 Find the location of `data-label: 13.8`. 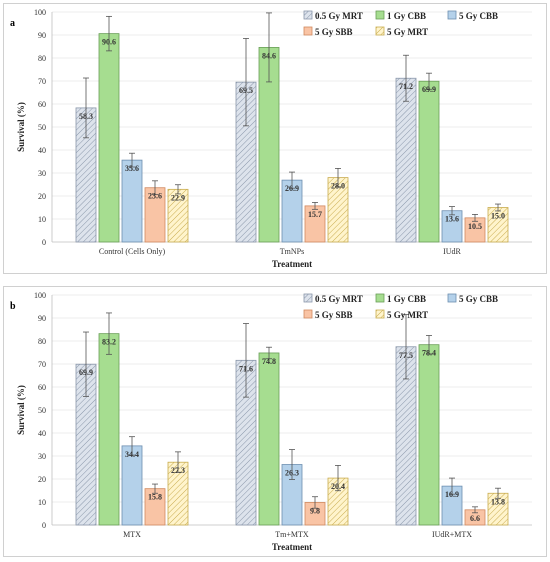

data-label: 13.8 is located at coordinates (498, 501).